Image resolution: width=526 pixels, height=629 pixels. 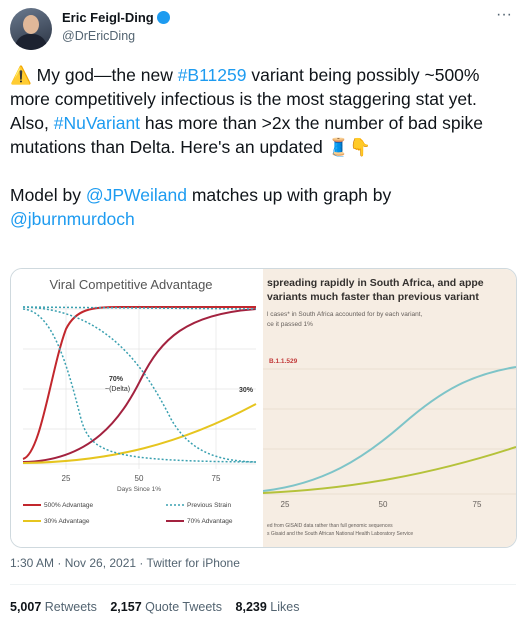 What do you see at coordinates (184, 607) in the screenshot?
I see `stat-label: Quote Tweets` at bounding box center [184, 607].